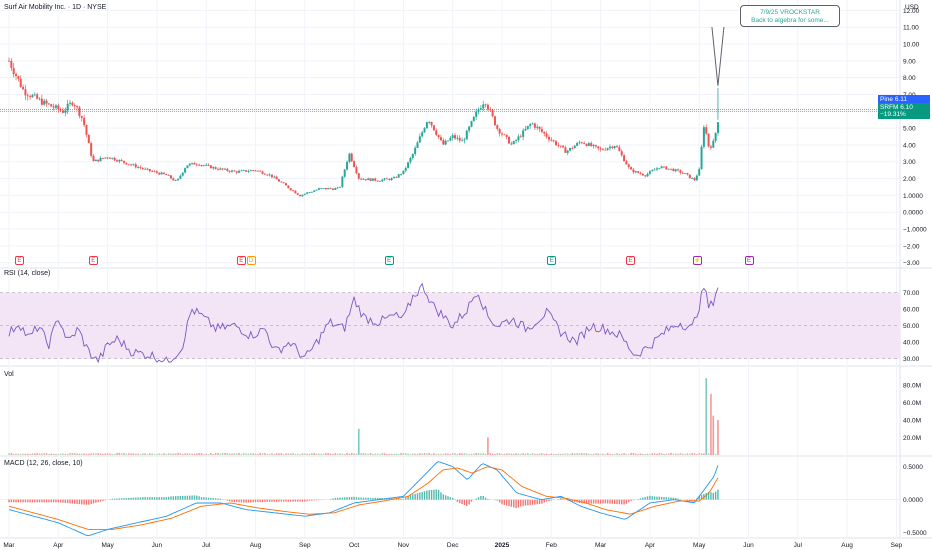  What do you see at coordinates (904, 99) in the screenshot?
I see `pine-price-tag: Pine 6.11` at bounding box center [904, 99].